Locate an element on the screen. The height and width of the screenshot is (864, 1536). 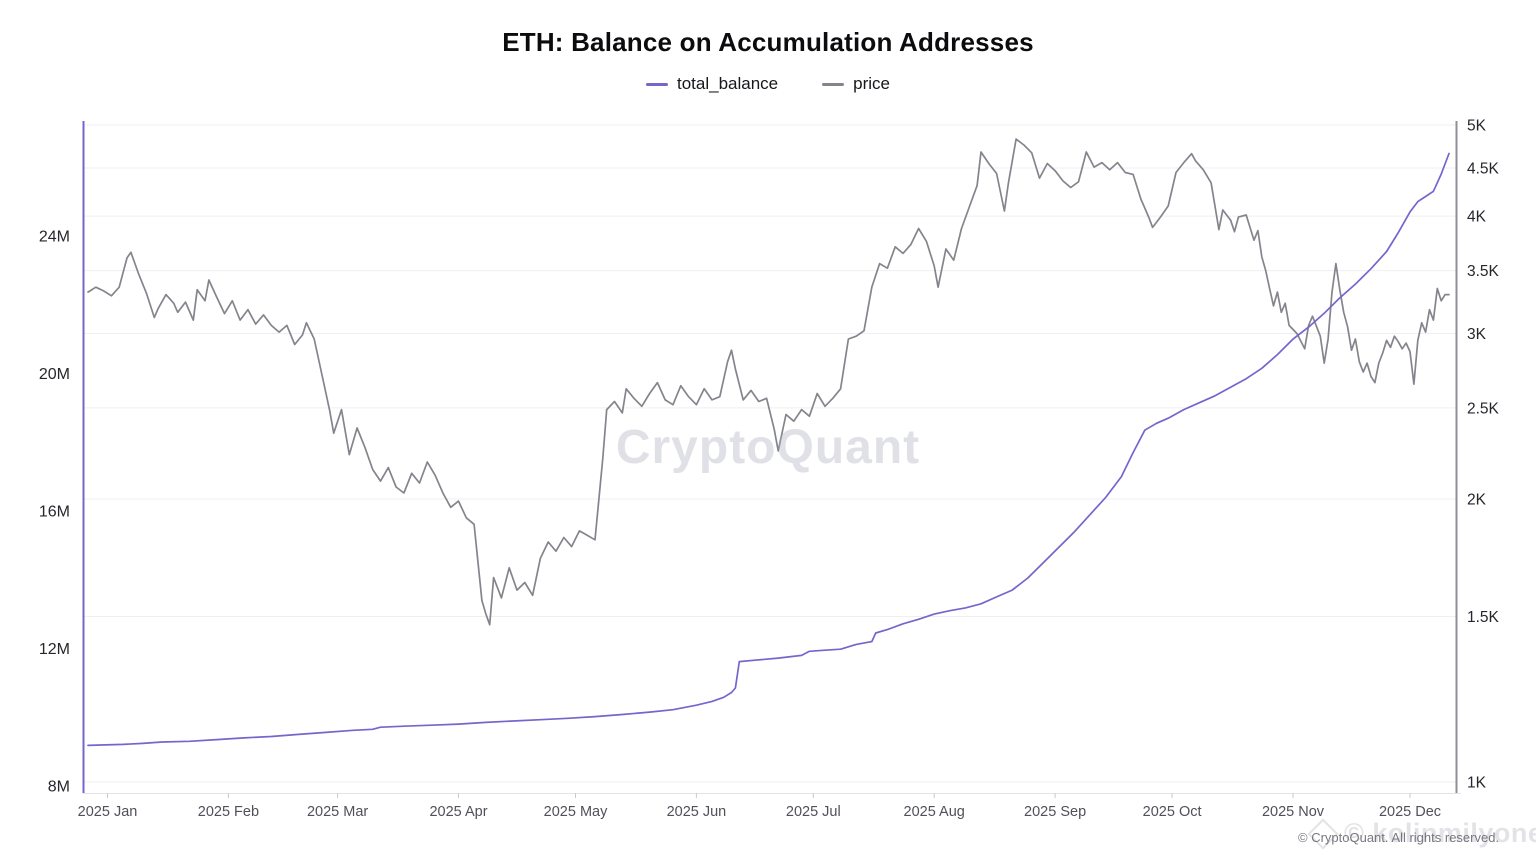
y-right-tick-label: 3K is located at coordinates (1477, 334).